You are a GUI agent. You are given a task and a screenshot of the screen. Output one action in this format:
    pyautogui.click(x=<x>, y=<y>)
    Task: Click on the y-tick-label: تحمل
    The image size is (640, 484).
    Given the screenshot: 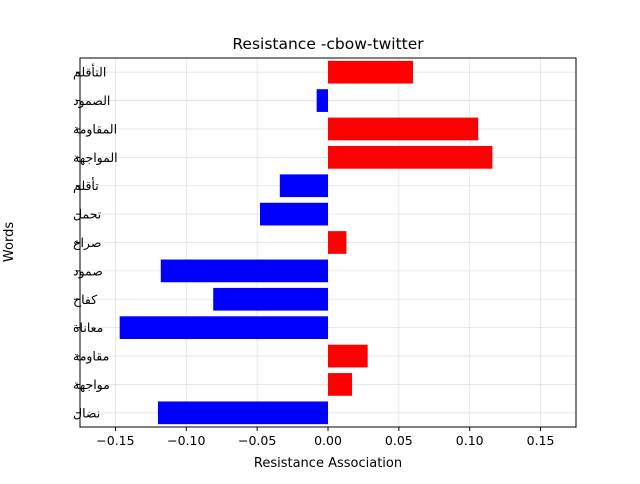 What is the action you would take?
    pyautogui.click(x=87, y=214)
    